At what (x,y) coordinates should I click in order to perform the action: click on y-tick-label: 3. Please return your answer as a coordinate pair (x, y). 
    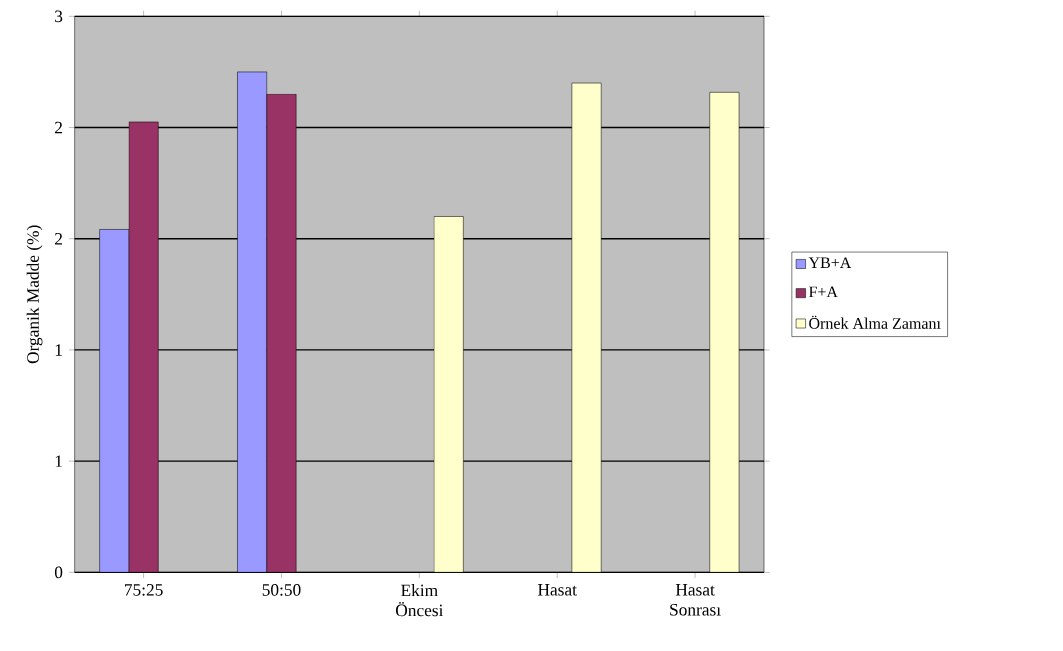
    Looking at the image, I should click on (59, 16).